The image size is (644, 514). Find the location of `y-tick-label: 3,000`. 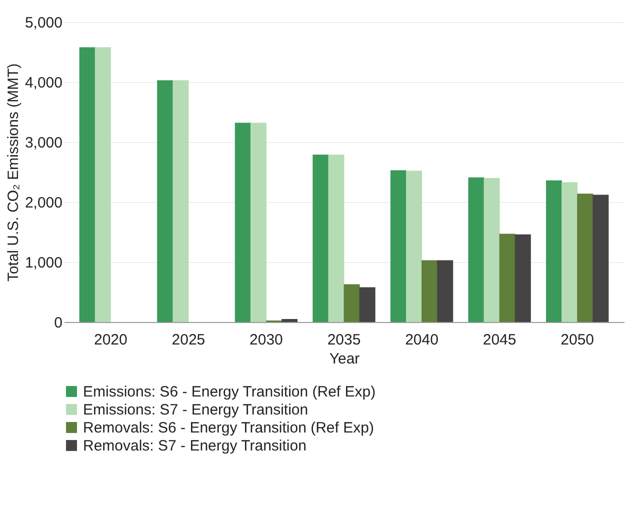

y-tick-label: 3,000 is located at coordinates (43, 143).